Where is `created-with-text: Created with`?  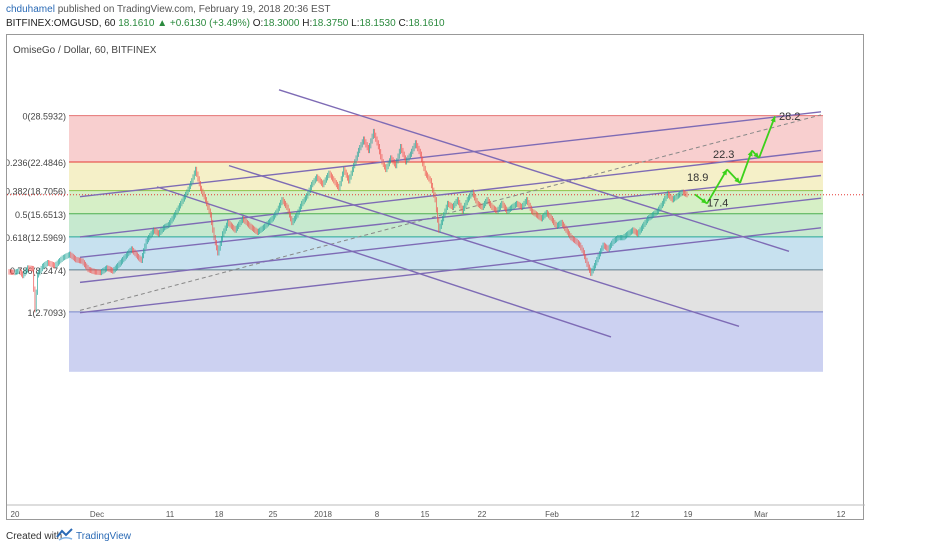 created-with-text: Created with is located at coordinates (34, 536).